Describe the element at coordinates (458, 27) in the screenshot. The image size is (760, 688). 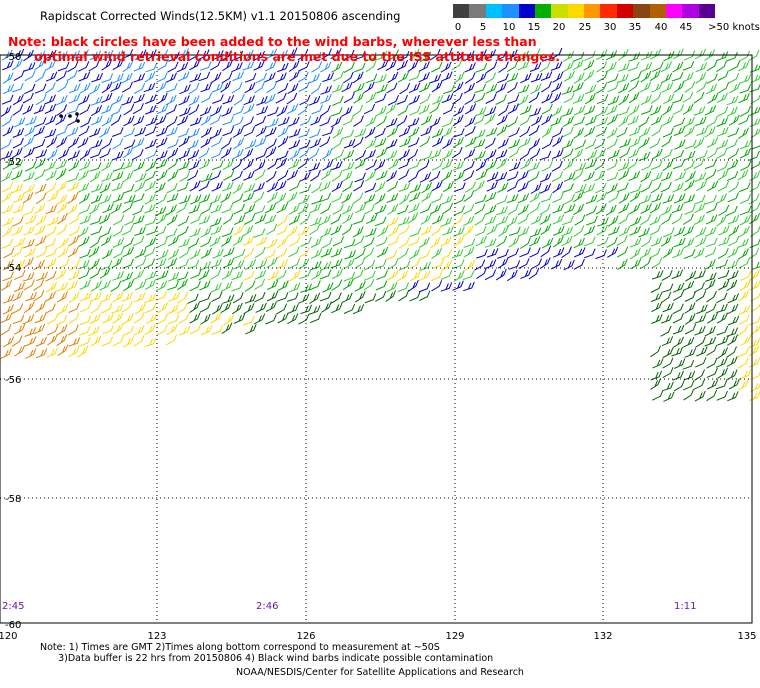
I see `legend-label: 0` at that location.